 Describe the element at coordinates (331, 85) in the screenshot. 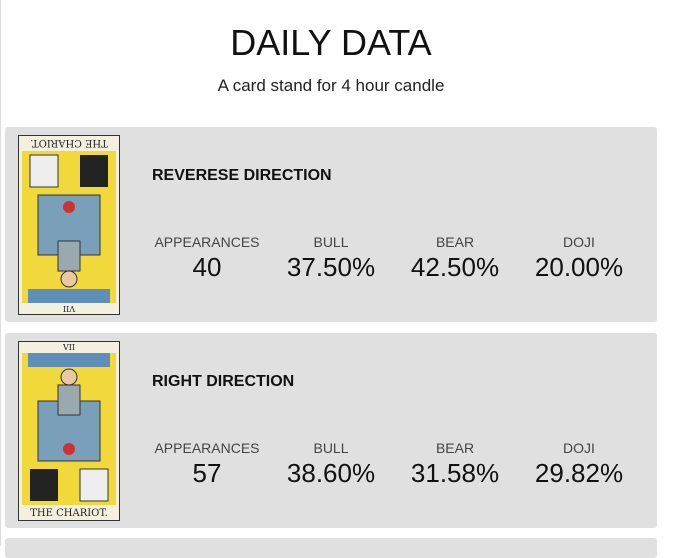

I see `page-subtitle: A card stand for 4 hour candle` at that location.